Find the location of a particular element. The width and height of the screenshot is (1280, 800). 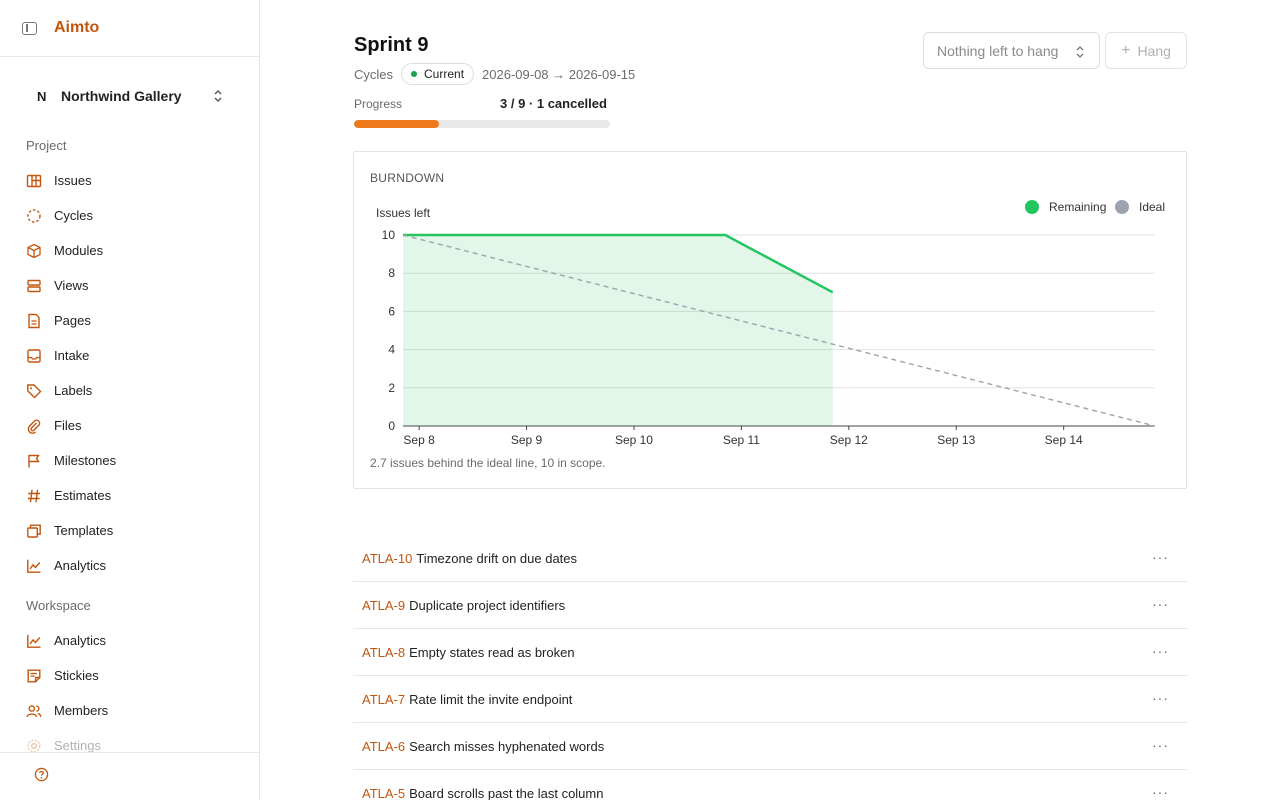

sidebar-item-label: Issues is located at coordinates (73, 180).